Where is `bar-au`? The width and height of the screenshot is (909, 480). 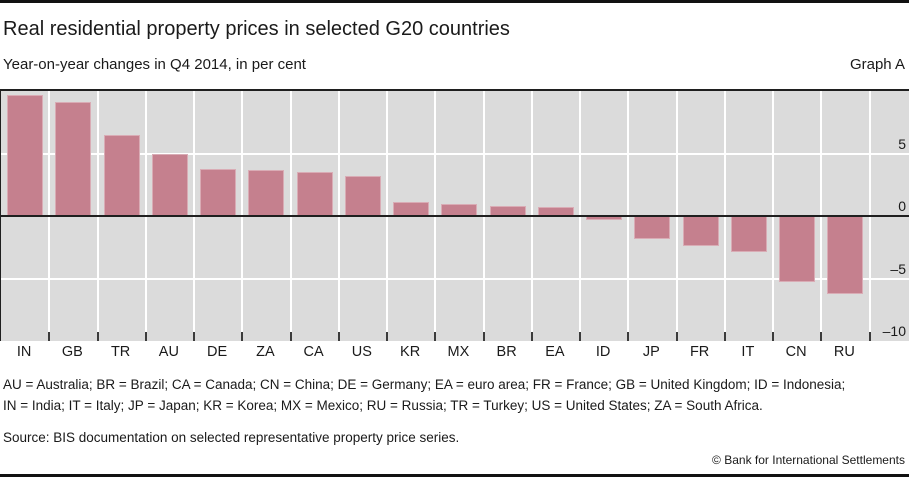
bar-au is located at coordinates (169, 184).